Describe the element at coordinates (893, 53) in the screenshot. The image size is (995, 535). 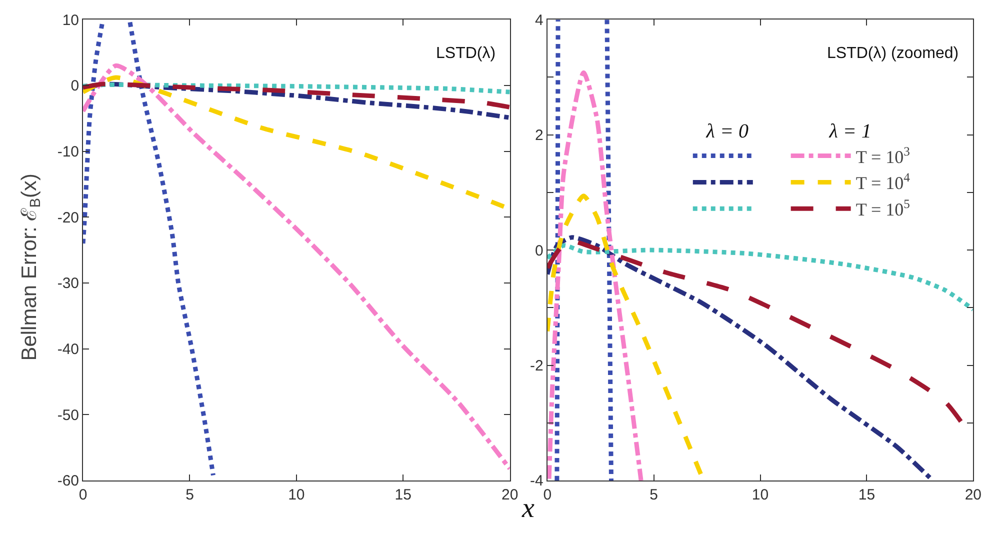
I see `annotation: LSTD(λ) (zoomed)` at that location.